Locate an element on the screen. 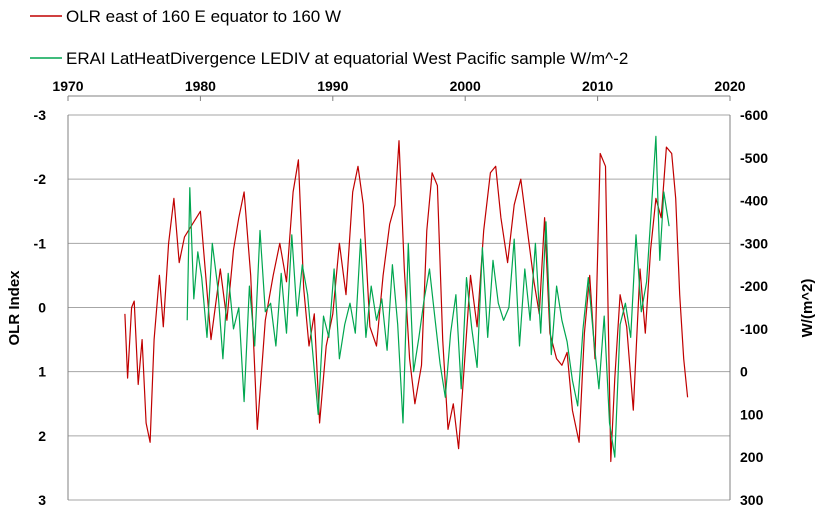 This screenshot has height=512, width=821. left-tick-label: -3 is located at coordinates (40, 115).